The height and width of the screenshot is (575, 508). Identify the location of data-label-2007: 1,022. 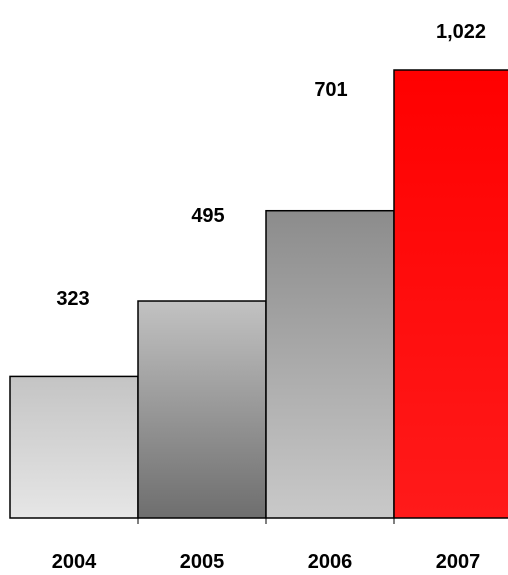
(461, 32).